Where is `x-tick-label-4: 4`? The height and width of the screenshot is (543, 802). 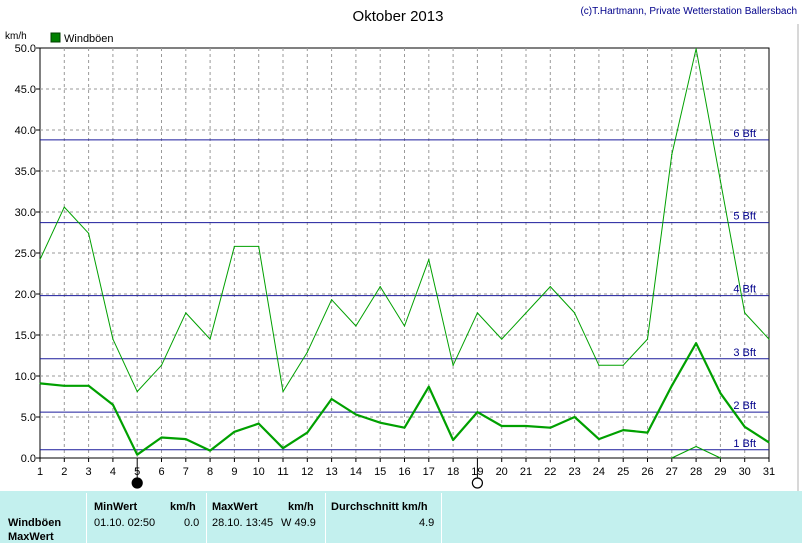
x-tick-label-4: 4 is located at coordinates (113, 472).